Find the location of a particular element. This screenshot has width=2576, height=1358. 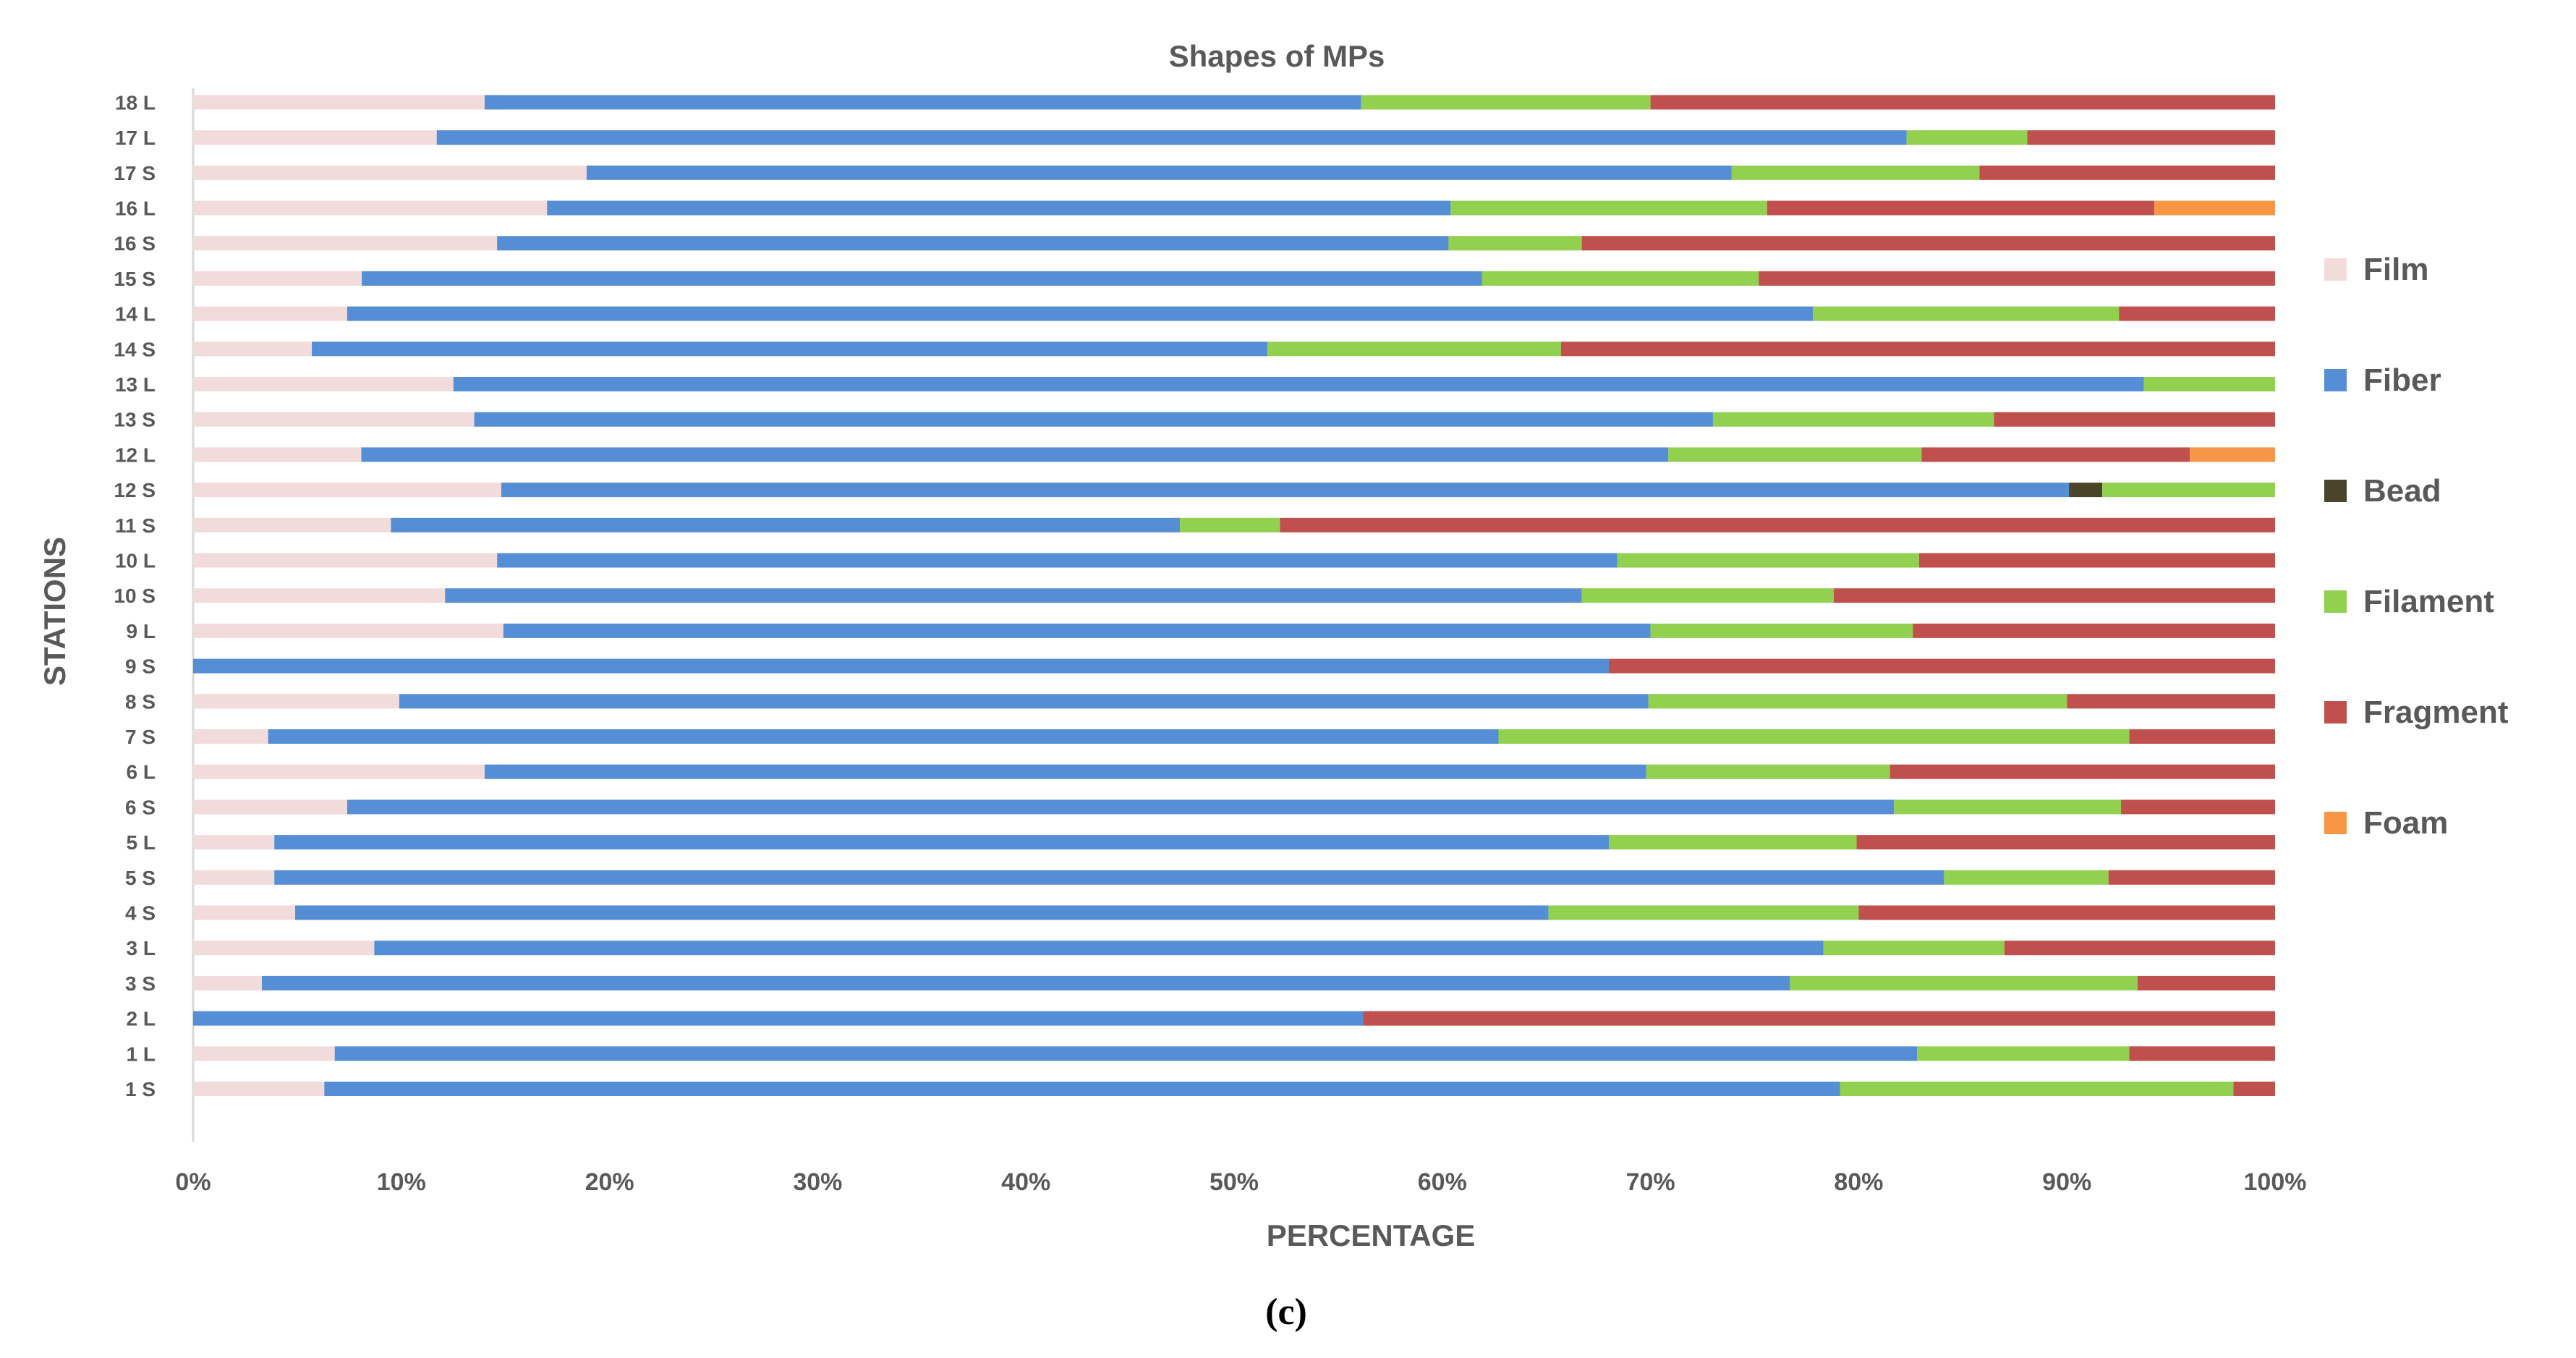

legend: Film Fiber Bead Filament Fragment Foam is located at coordinates (2416, 546).